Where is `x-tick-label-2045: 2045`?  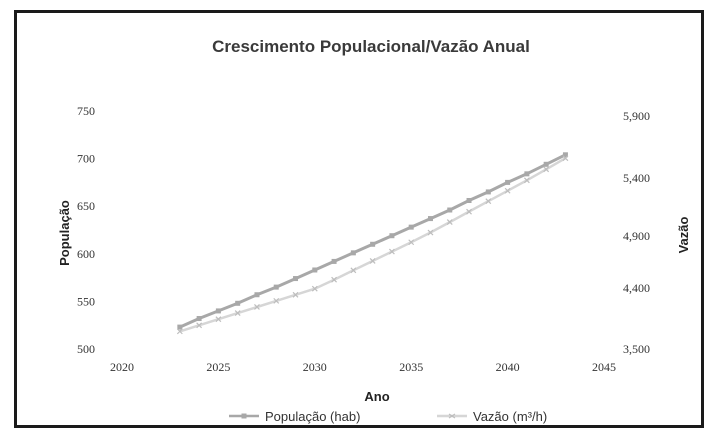 x-tick-label-2045: 2045 is located at coordinates (604, 367).